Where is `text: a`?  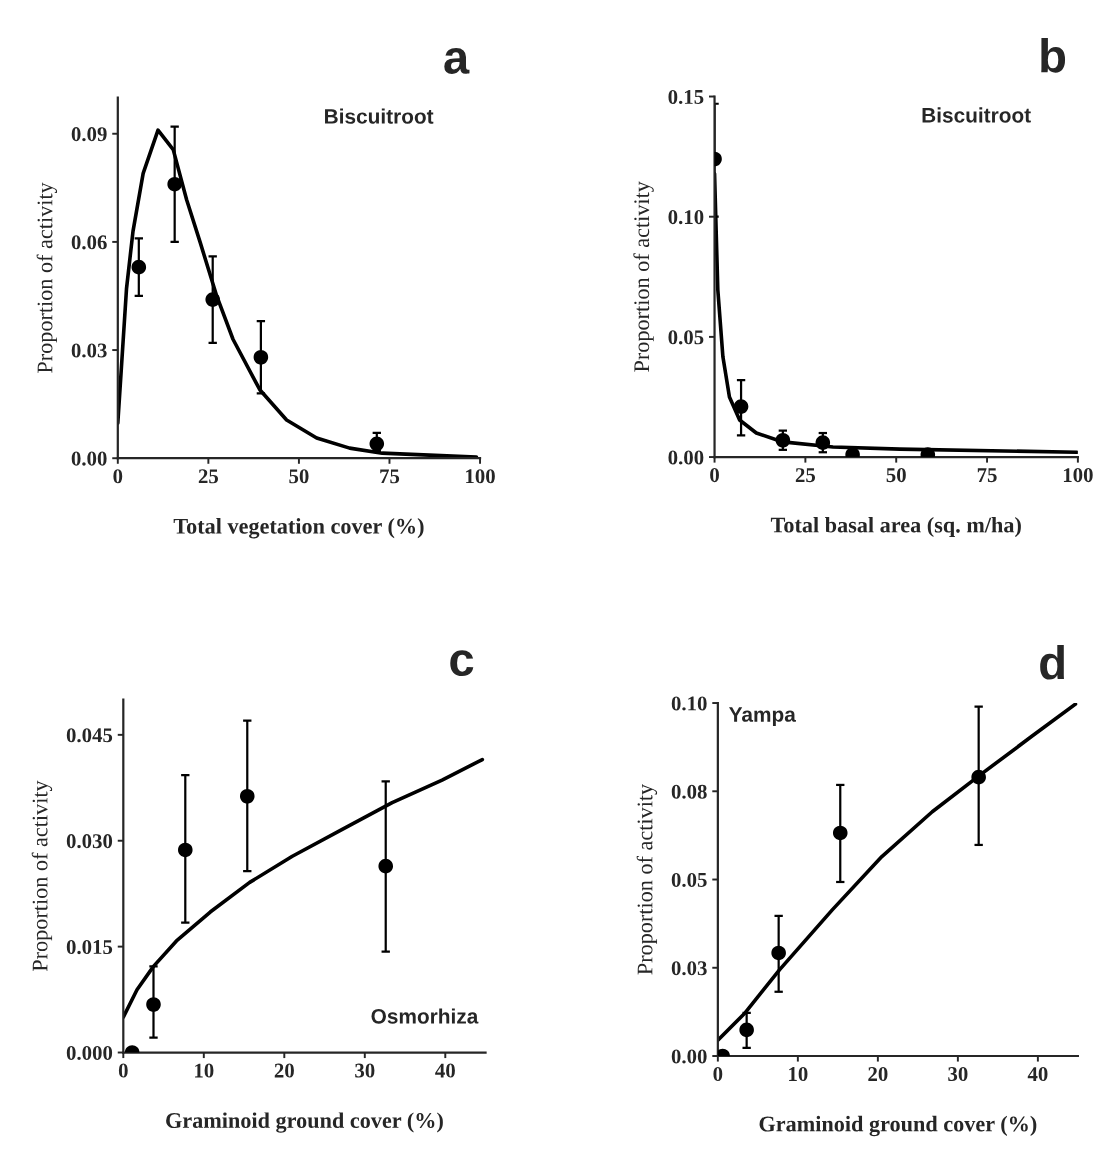 text: a is located at coordinates (457, 61).